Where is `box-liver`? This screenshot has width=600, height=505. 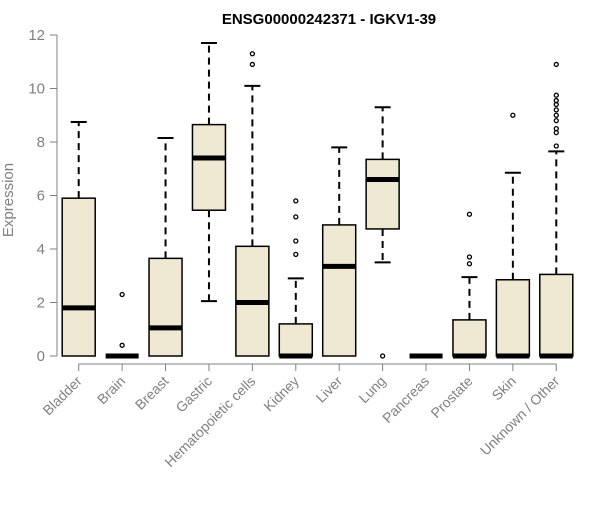
box-liver is located at coordinates (339, 251).